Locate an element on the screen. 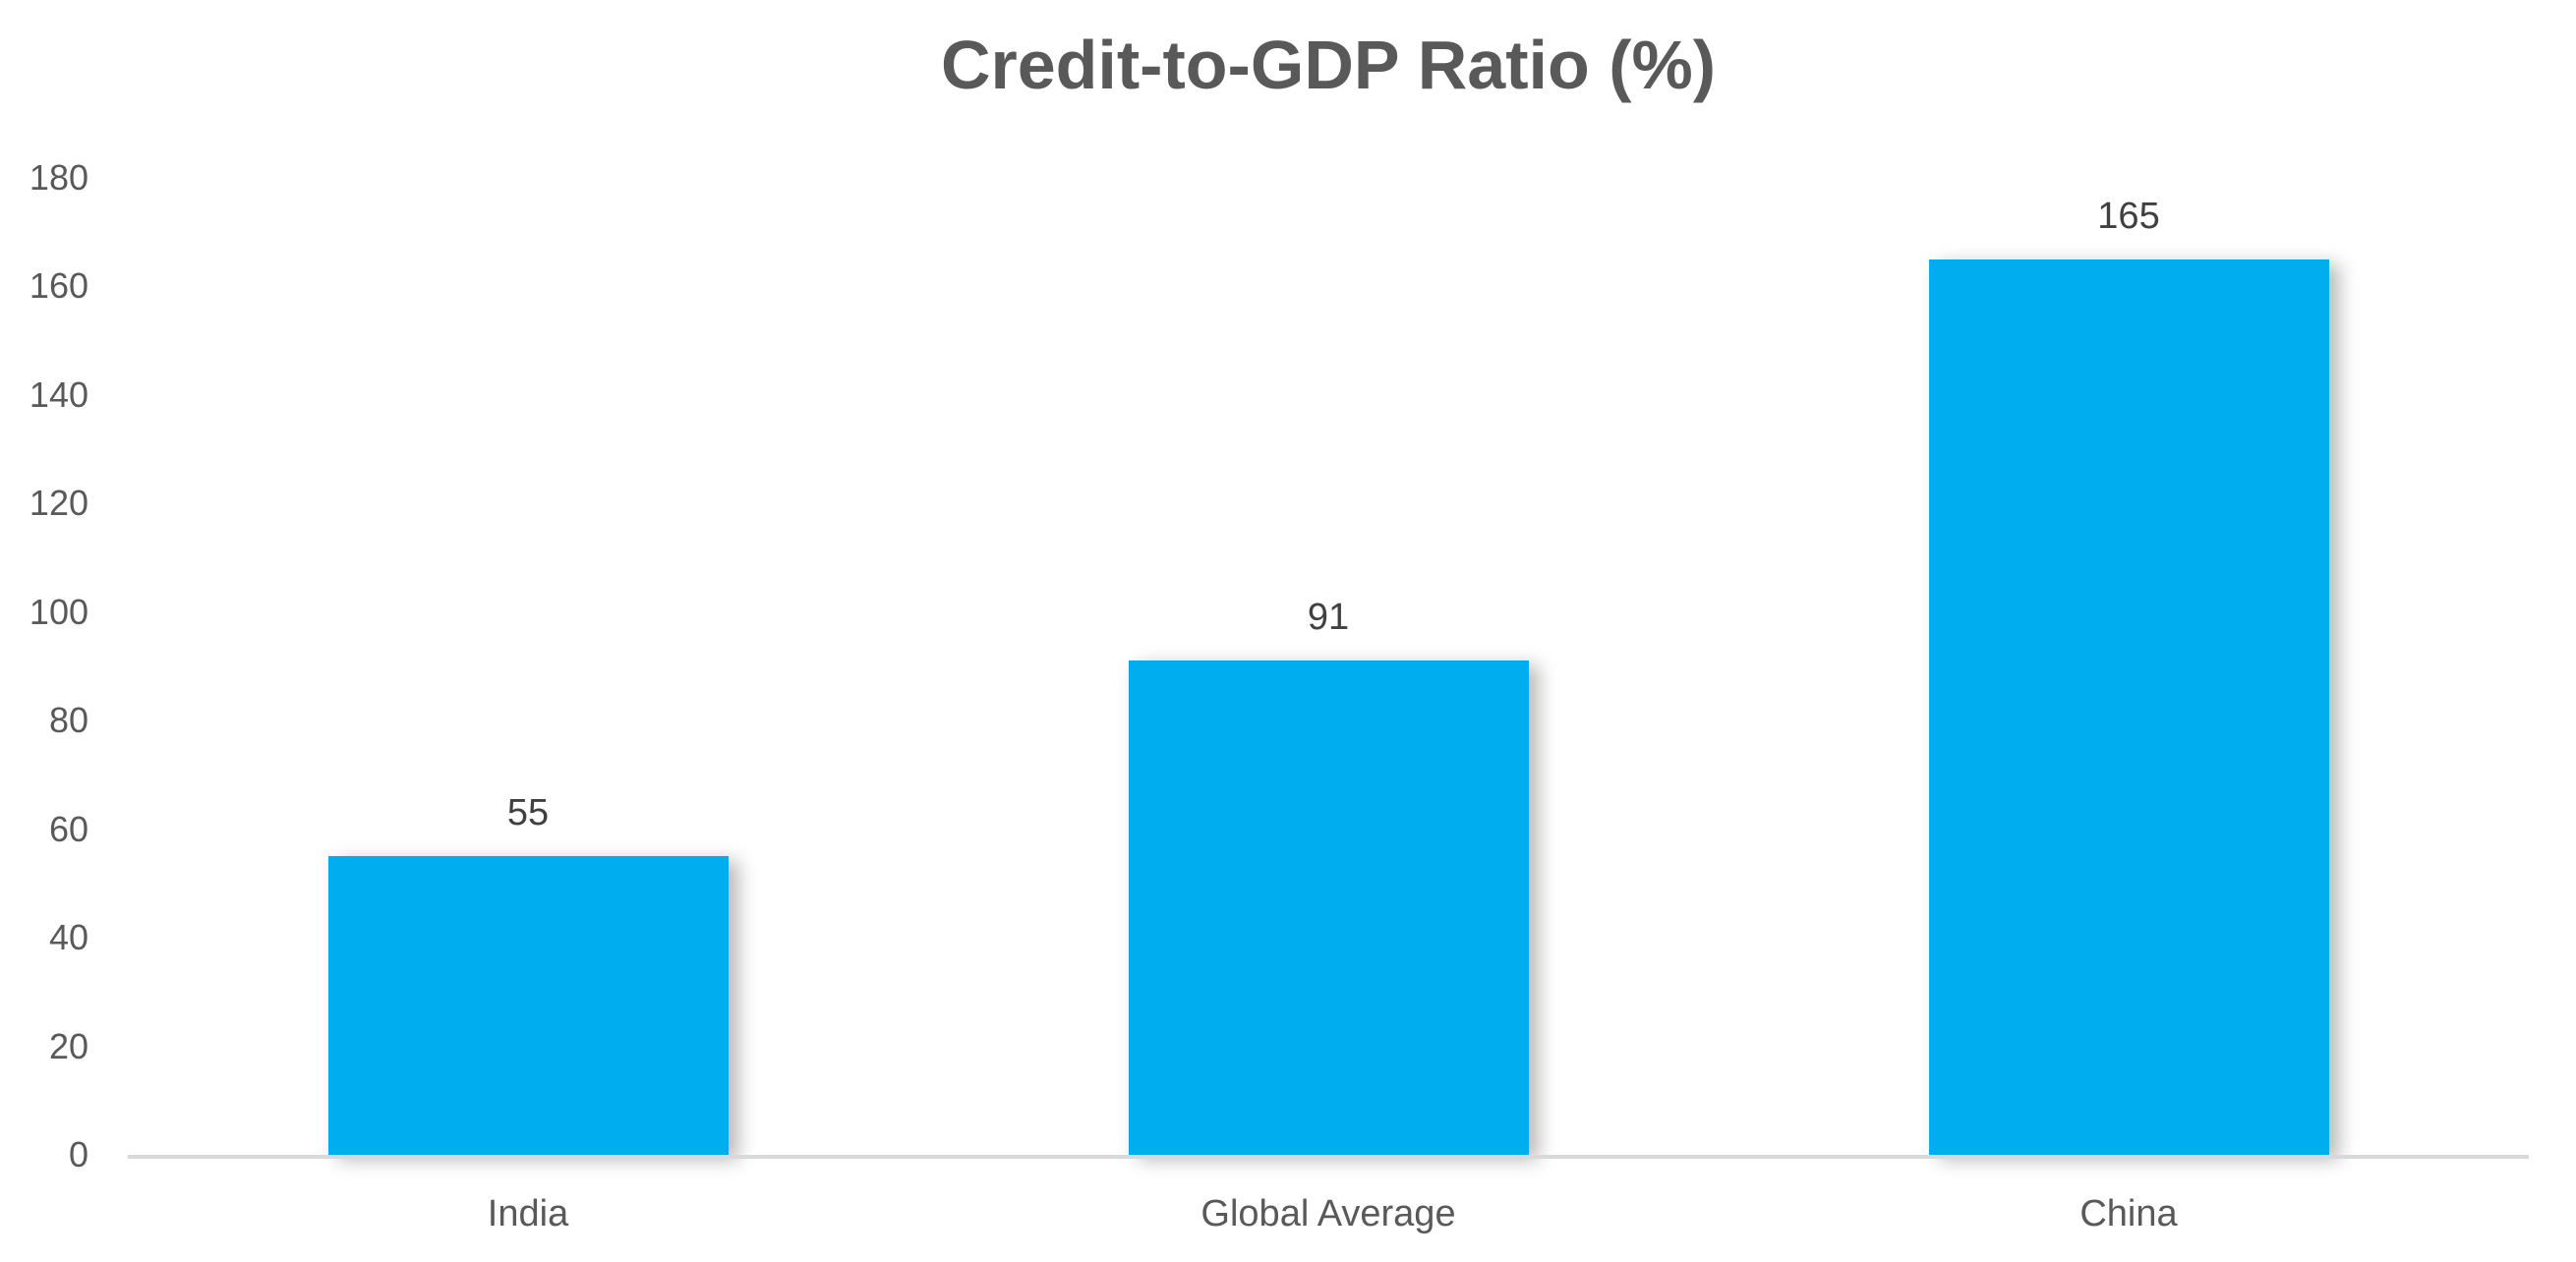  y-tick-label: 180 is located at coordinates (58, 177).